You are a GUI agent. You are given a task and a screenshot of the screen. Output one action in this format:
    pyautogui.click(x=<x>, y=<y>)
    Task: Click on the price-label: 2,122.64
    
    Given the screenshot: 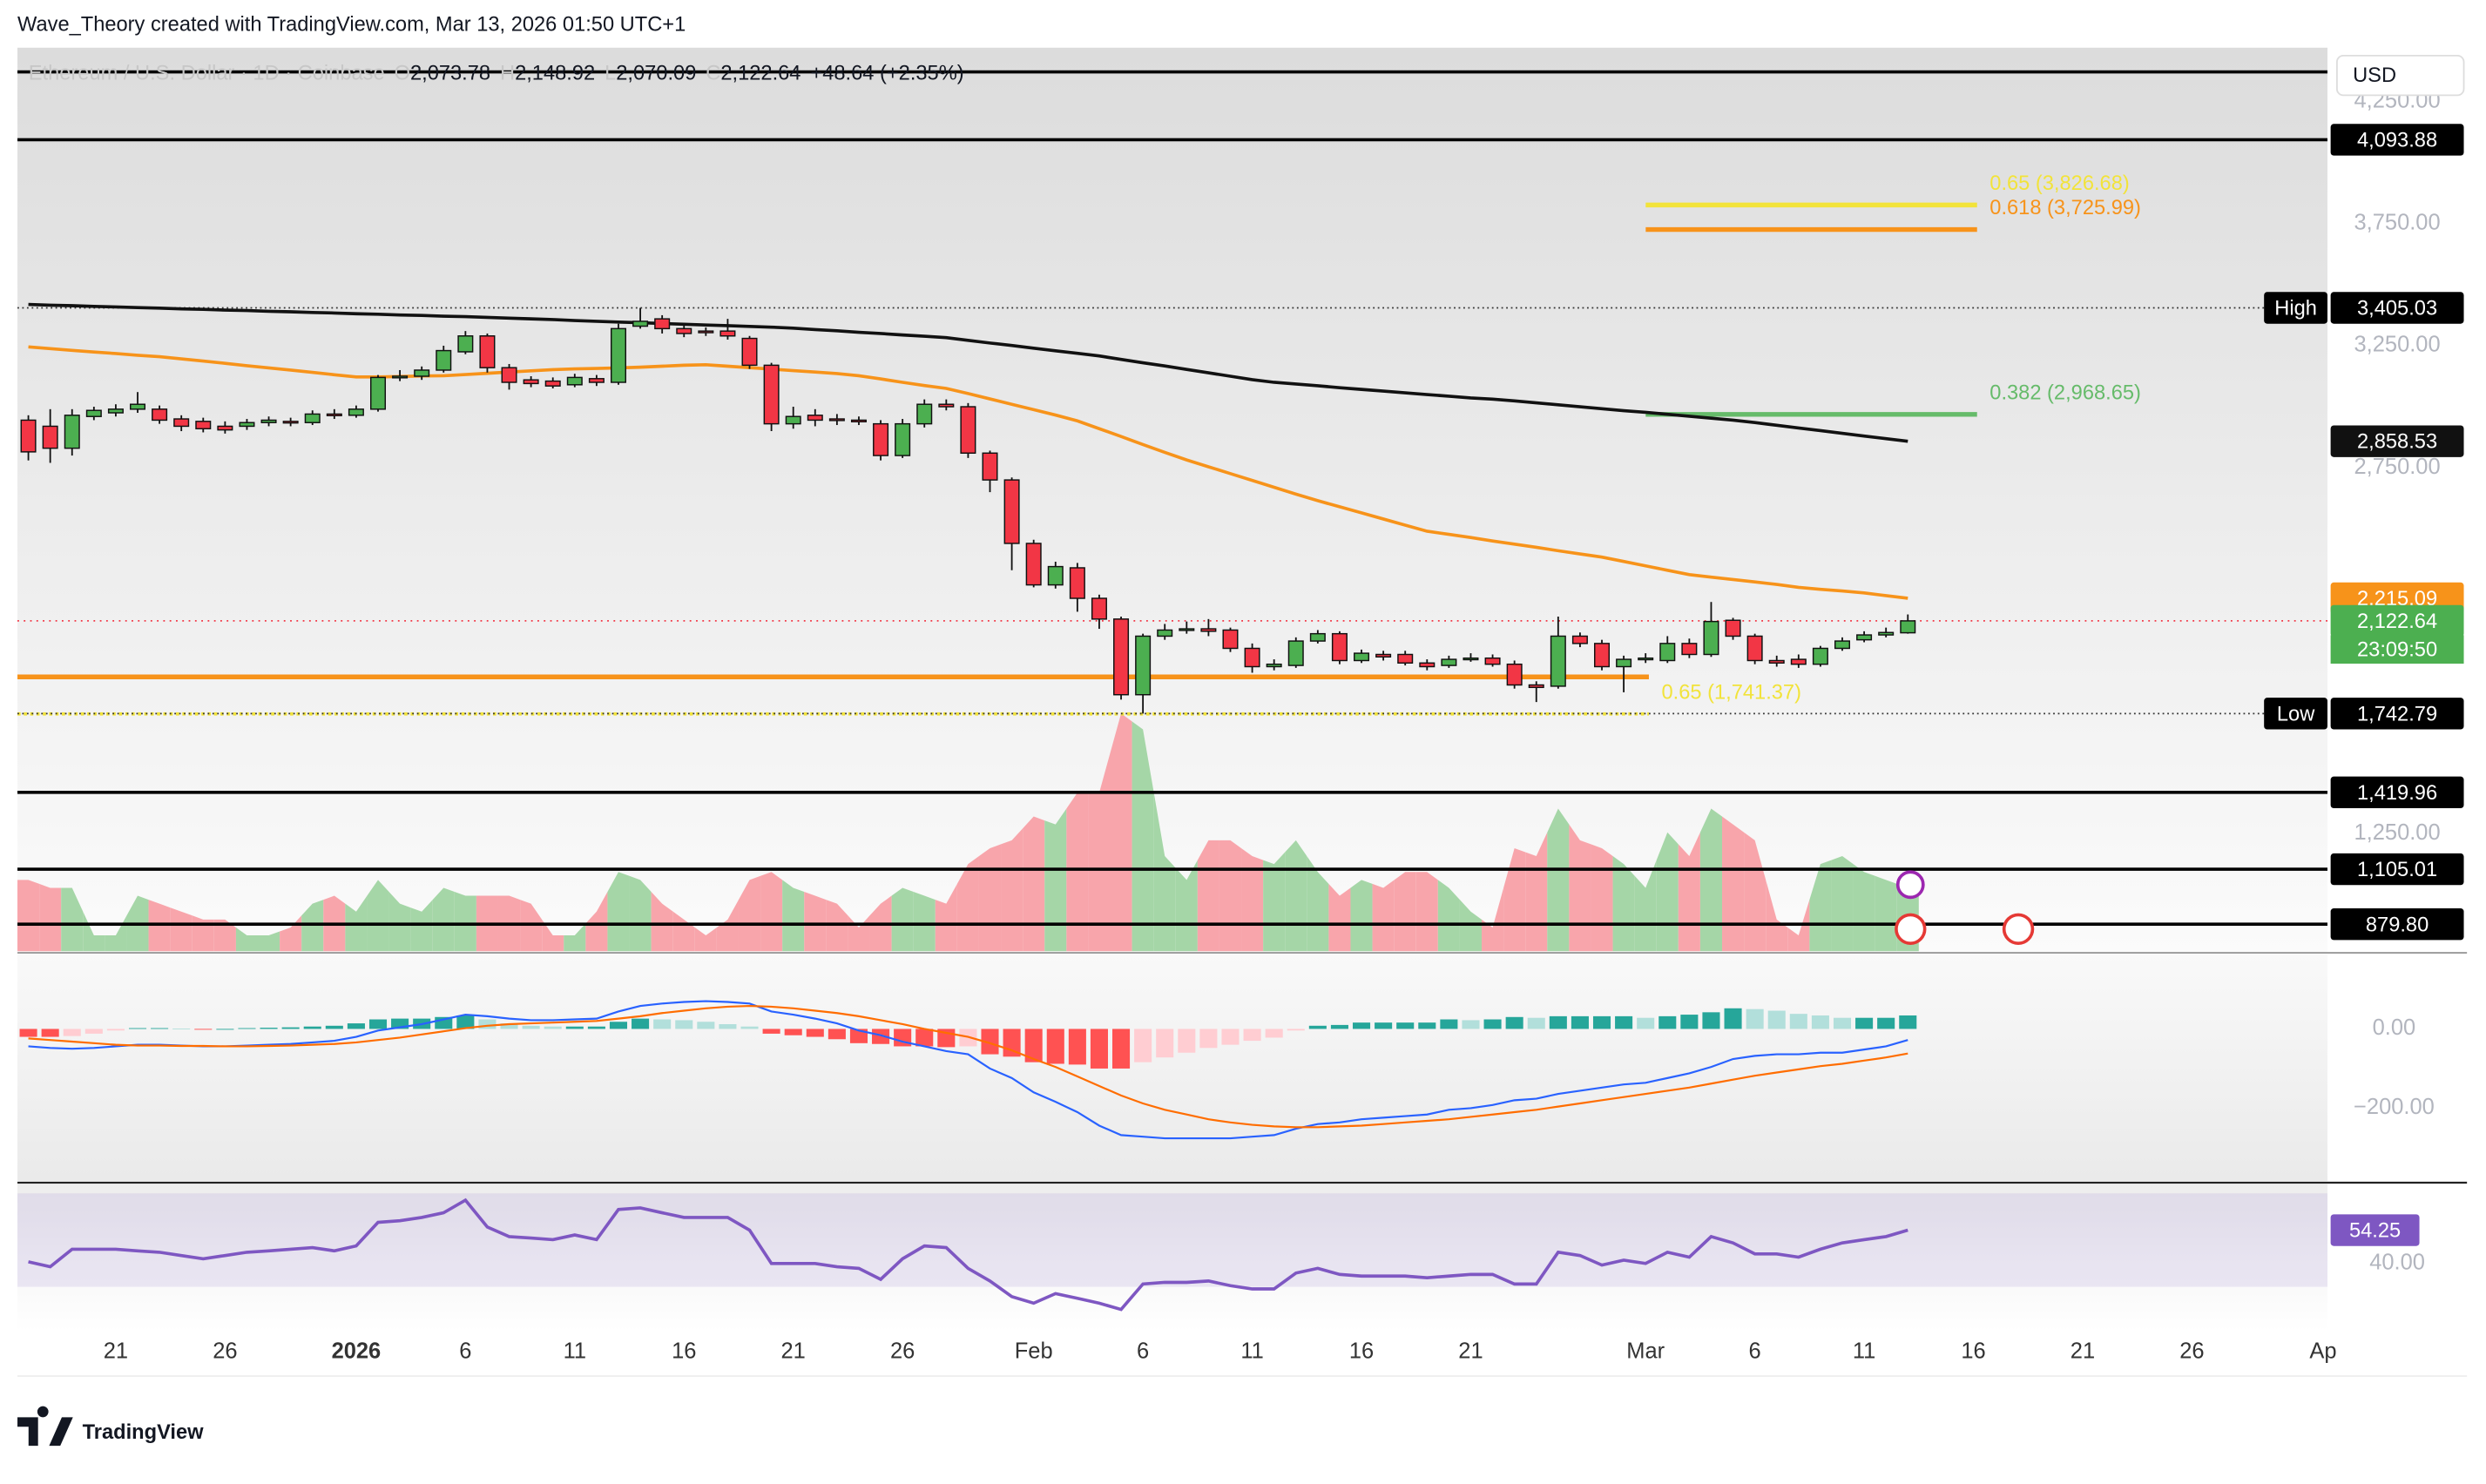 What is the action you would take?
    pyautogui.click(x=2397, y=621)
    